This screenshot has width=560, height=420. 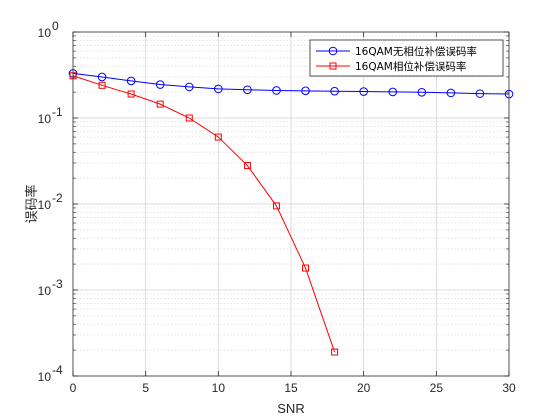 What do you see at coordinates (57, 198) in the screenshot?
I see `y-tick-exponent: -2` at bounding box center [57, 198].